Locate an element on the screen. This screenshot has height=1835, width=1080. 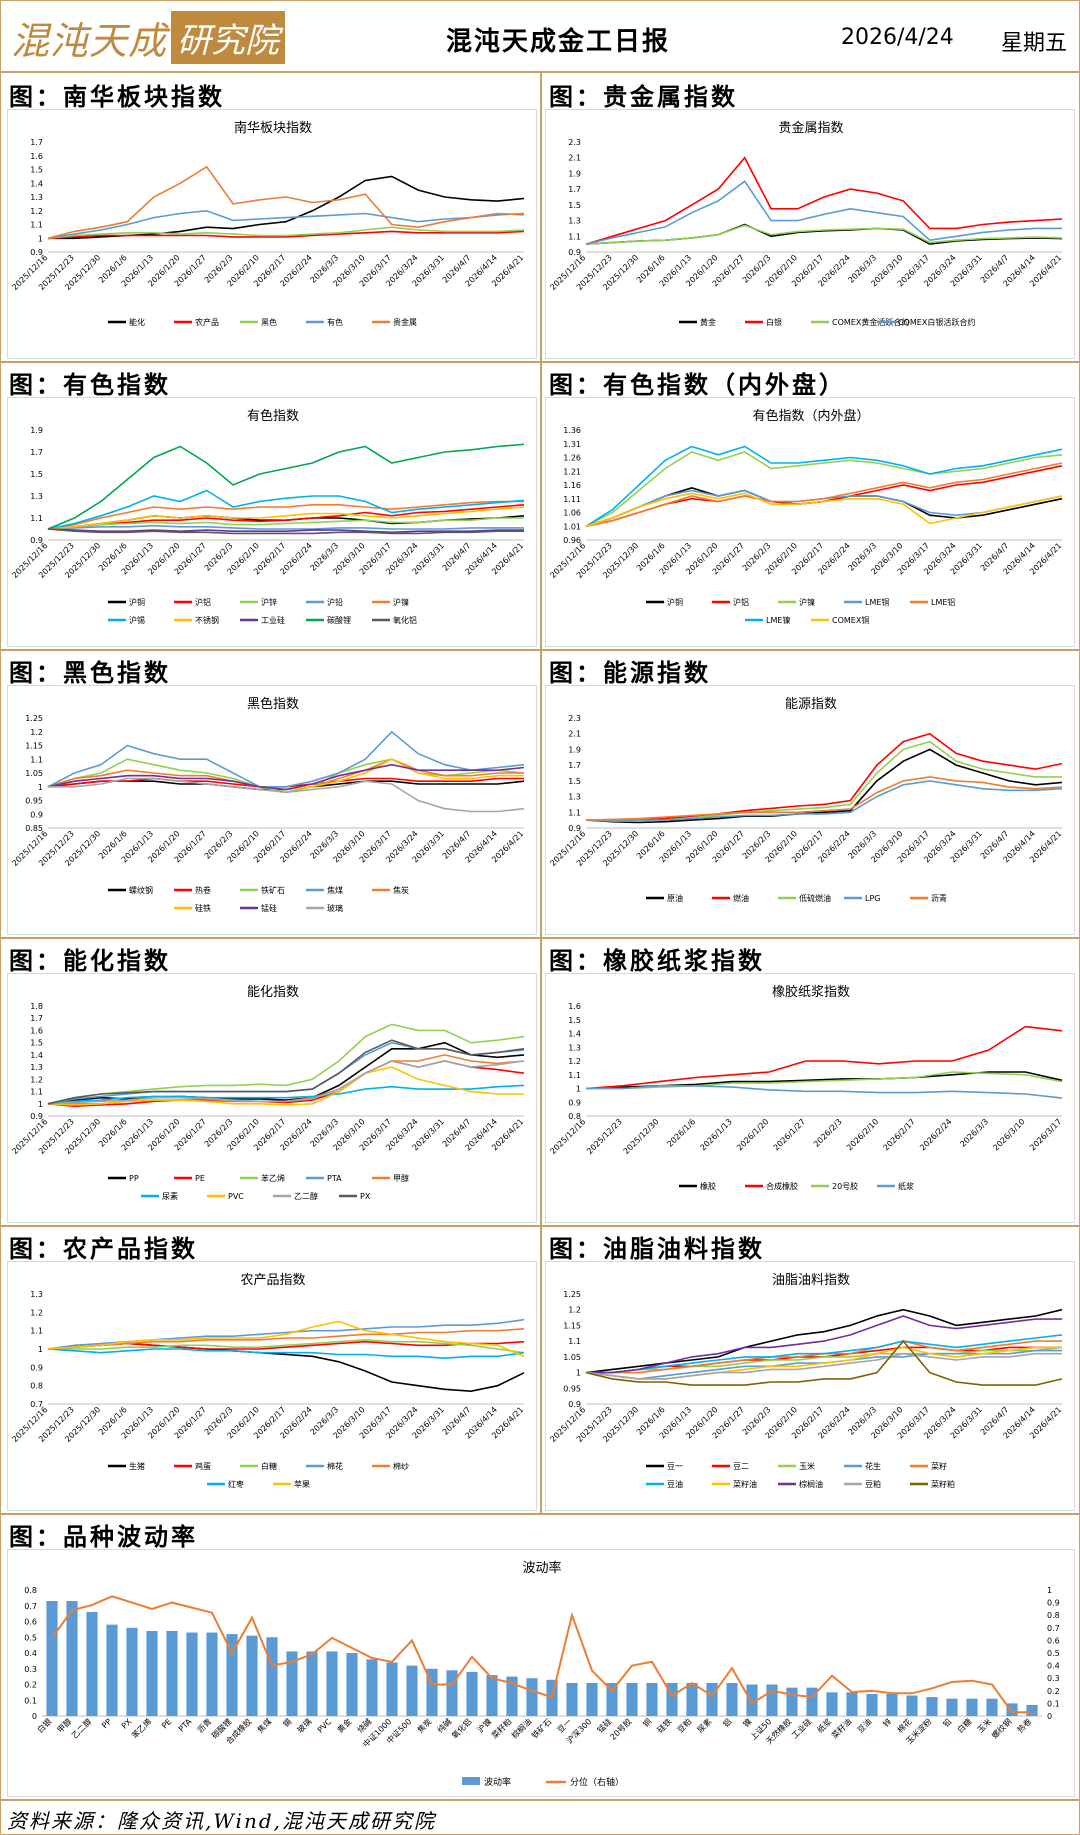
legend-label: 锰硅 is located at coordinates (269, 908).